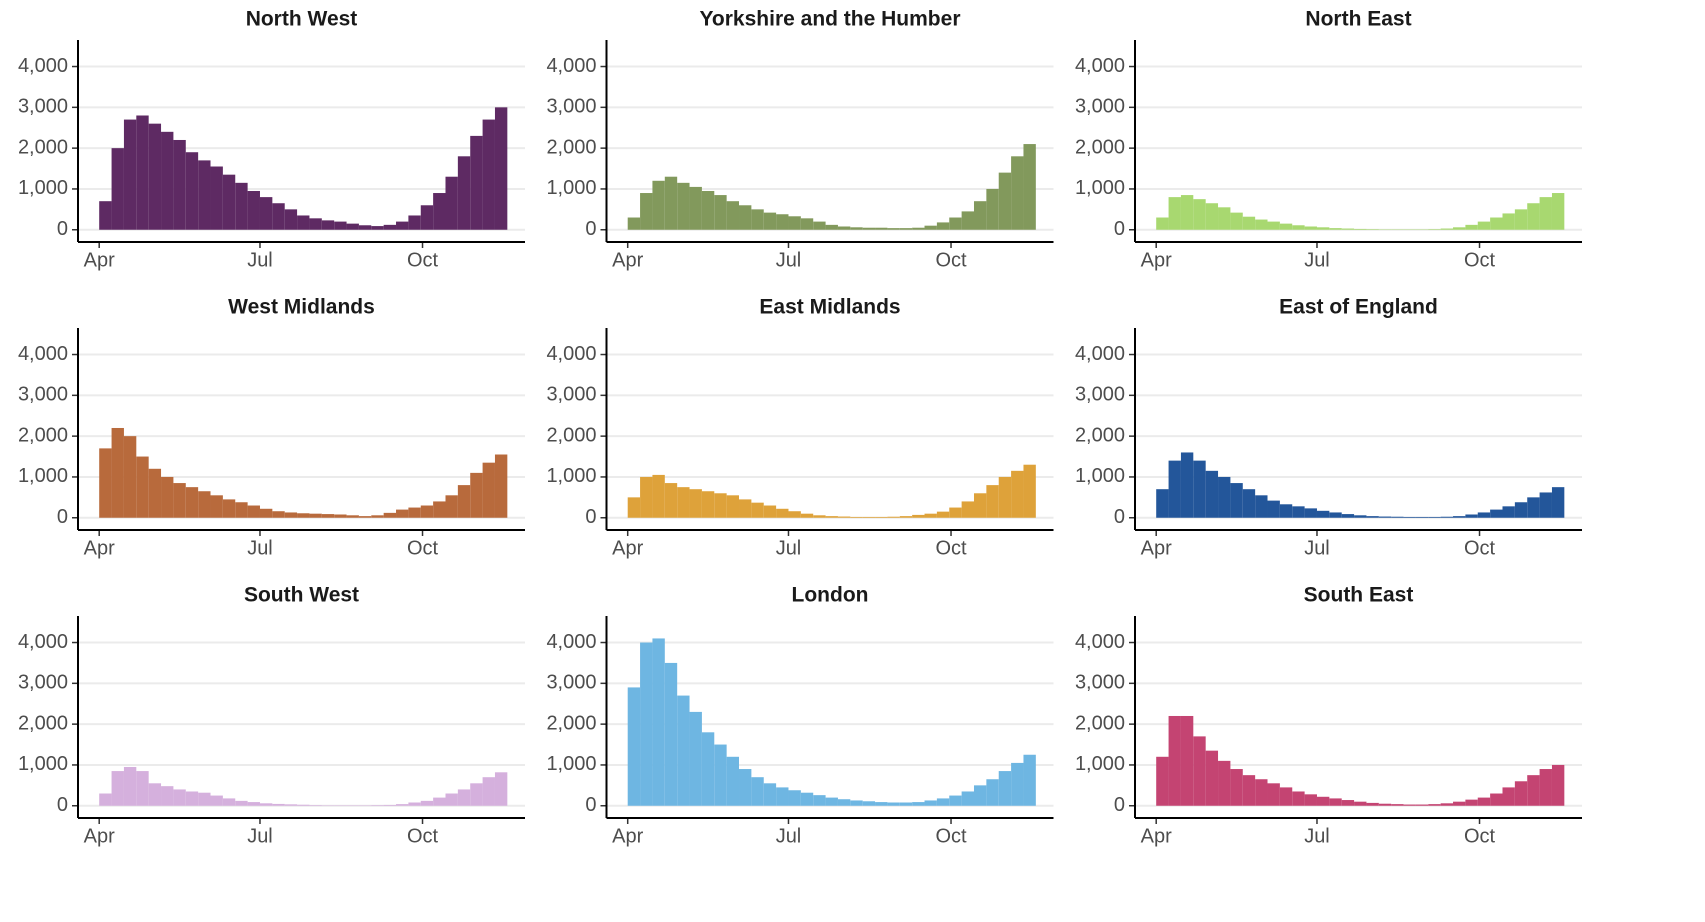  Describe the element at coordinates (301, 595) in the screenshot. I see `panel-title: South West` at that location.